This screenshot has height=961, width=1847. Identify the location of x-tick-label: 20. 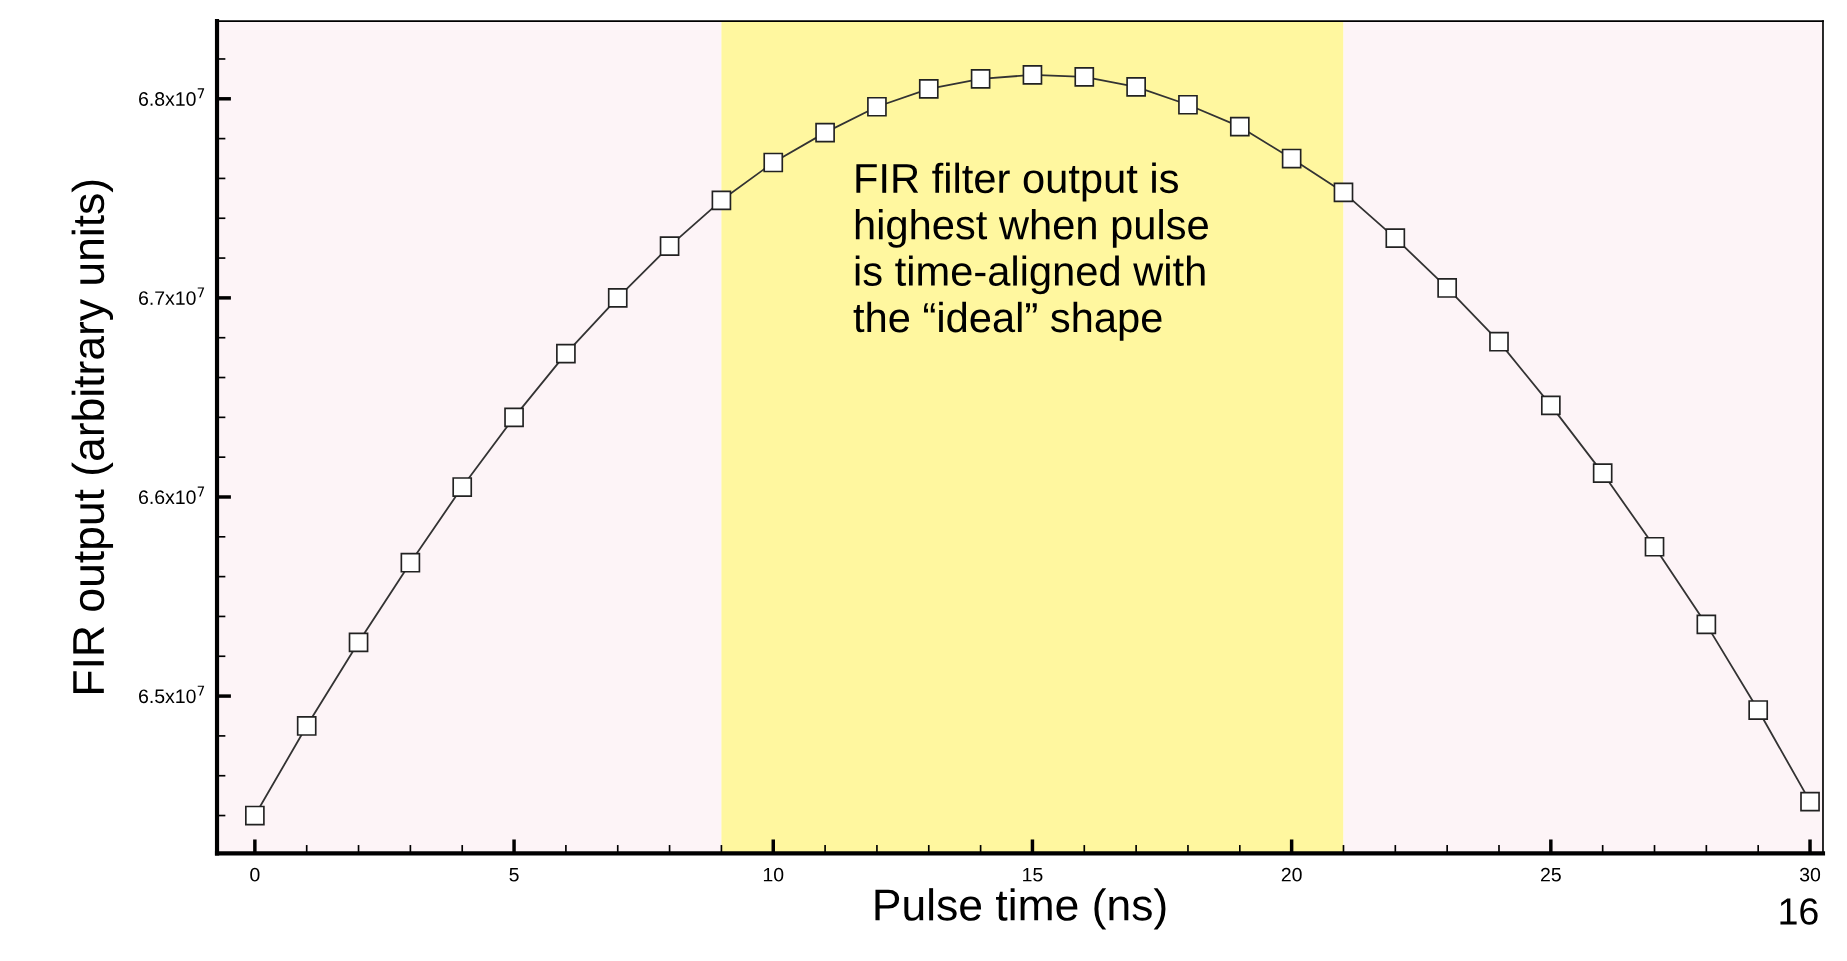
(1291, 874).